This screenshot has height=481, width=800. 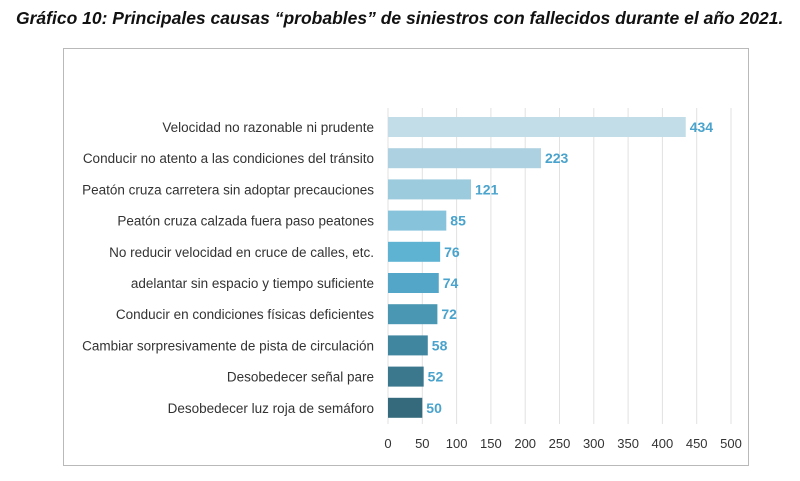 I want to click on x-tick-label: 250, so click(x=560, y=443).